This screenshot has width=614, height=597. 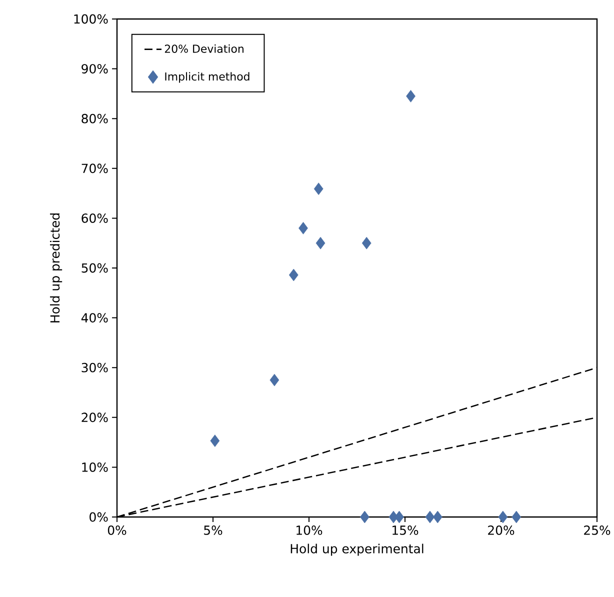 What do you see at coordinates (95, 119) in the screenshot?
I see `y-tick-label: 80%` at bounding box center [95, 119].